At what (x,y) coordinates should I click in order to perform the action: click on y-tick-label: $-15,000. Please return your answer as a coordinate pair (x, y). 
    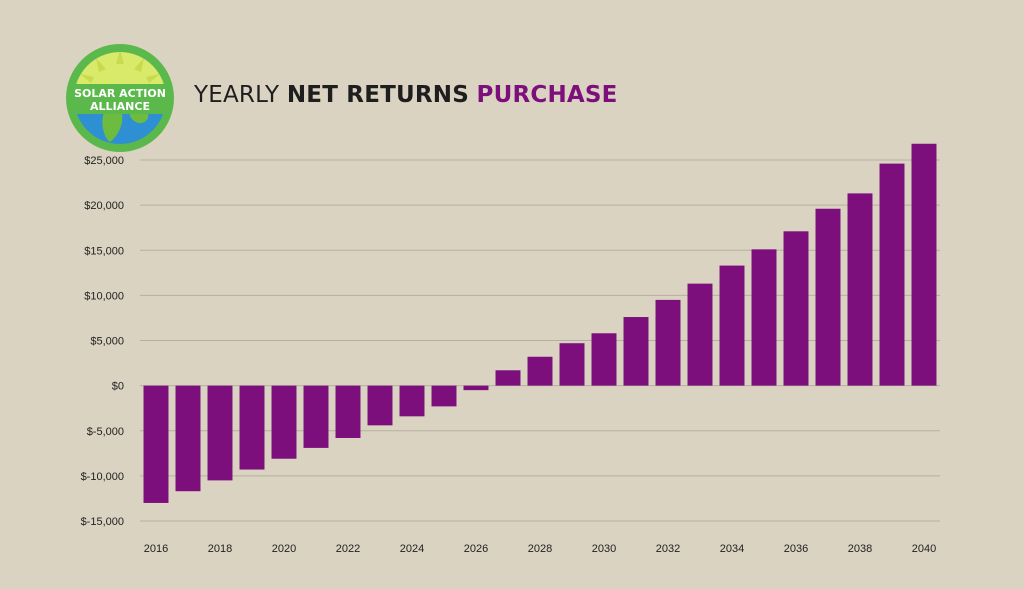
    Looking at the image, I should click on (102, 522).